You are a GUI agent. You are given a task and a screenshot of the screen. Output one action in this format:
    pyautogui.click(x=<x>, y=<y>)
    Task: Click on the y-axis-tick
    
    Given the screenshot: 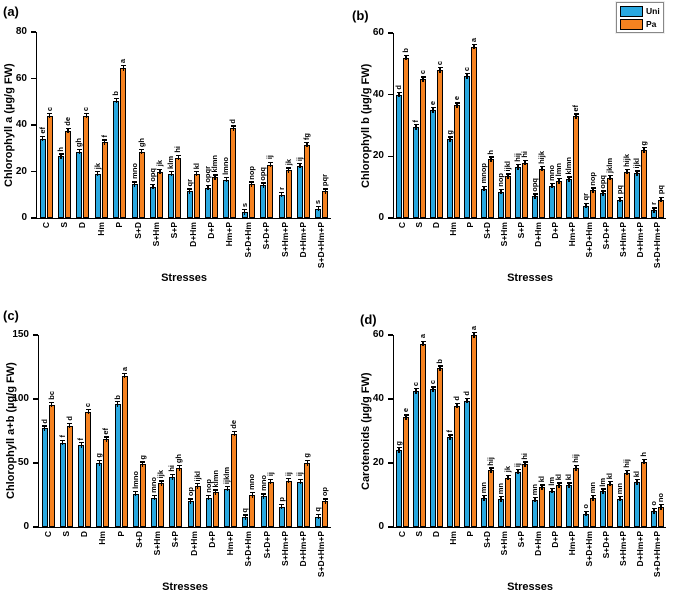 What is the action you would take?
    pyautogui.click(x=35, y=335)
    